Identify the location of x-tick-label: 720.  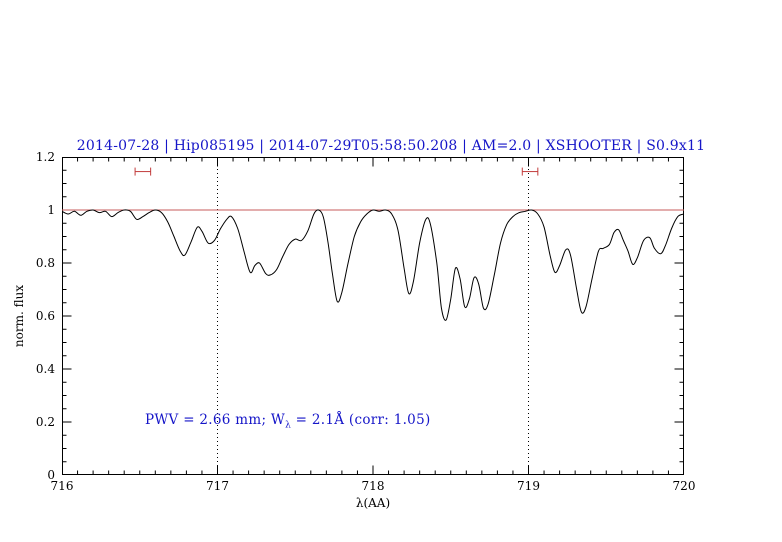
(684, 486).